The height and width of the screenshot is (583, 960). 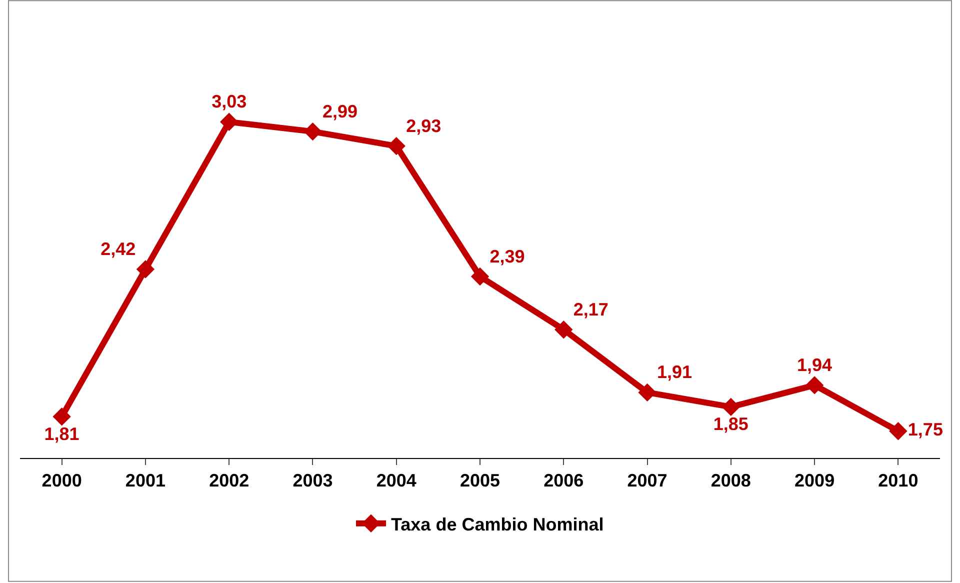 What do you see at coordinates (229, 480) in the screenshot?
I see `x-tick-label: 2002` at bounding box center [229, 480].